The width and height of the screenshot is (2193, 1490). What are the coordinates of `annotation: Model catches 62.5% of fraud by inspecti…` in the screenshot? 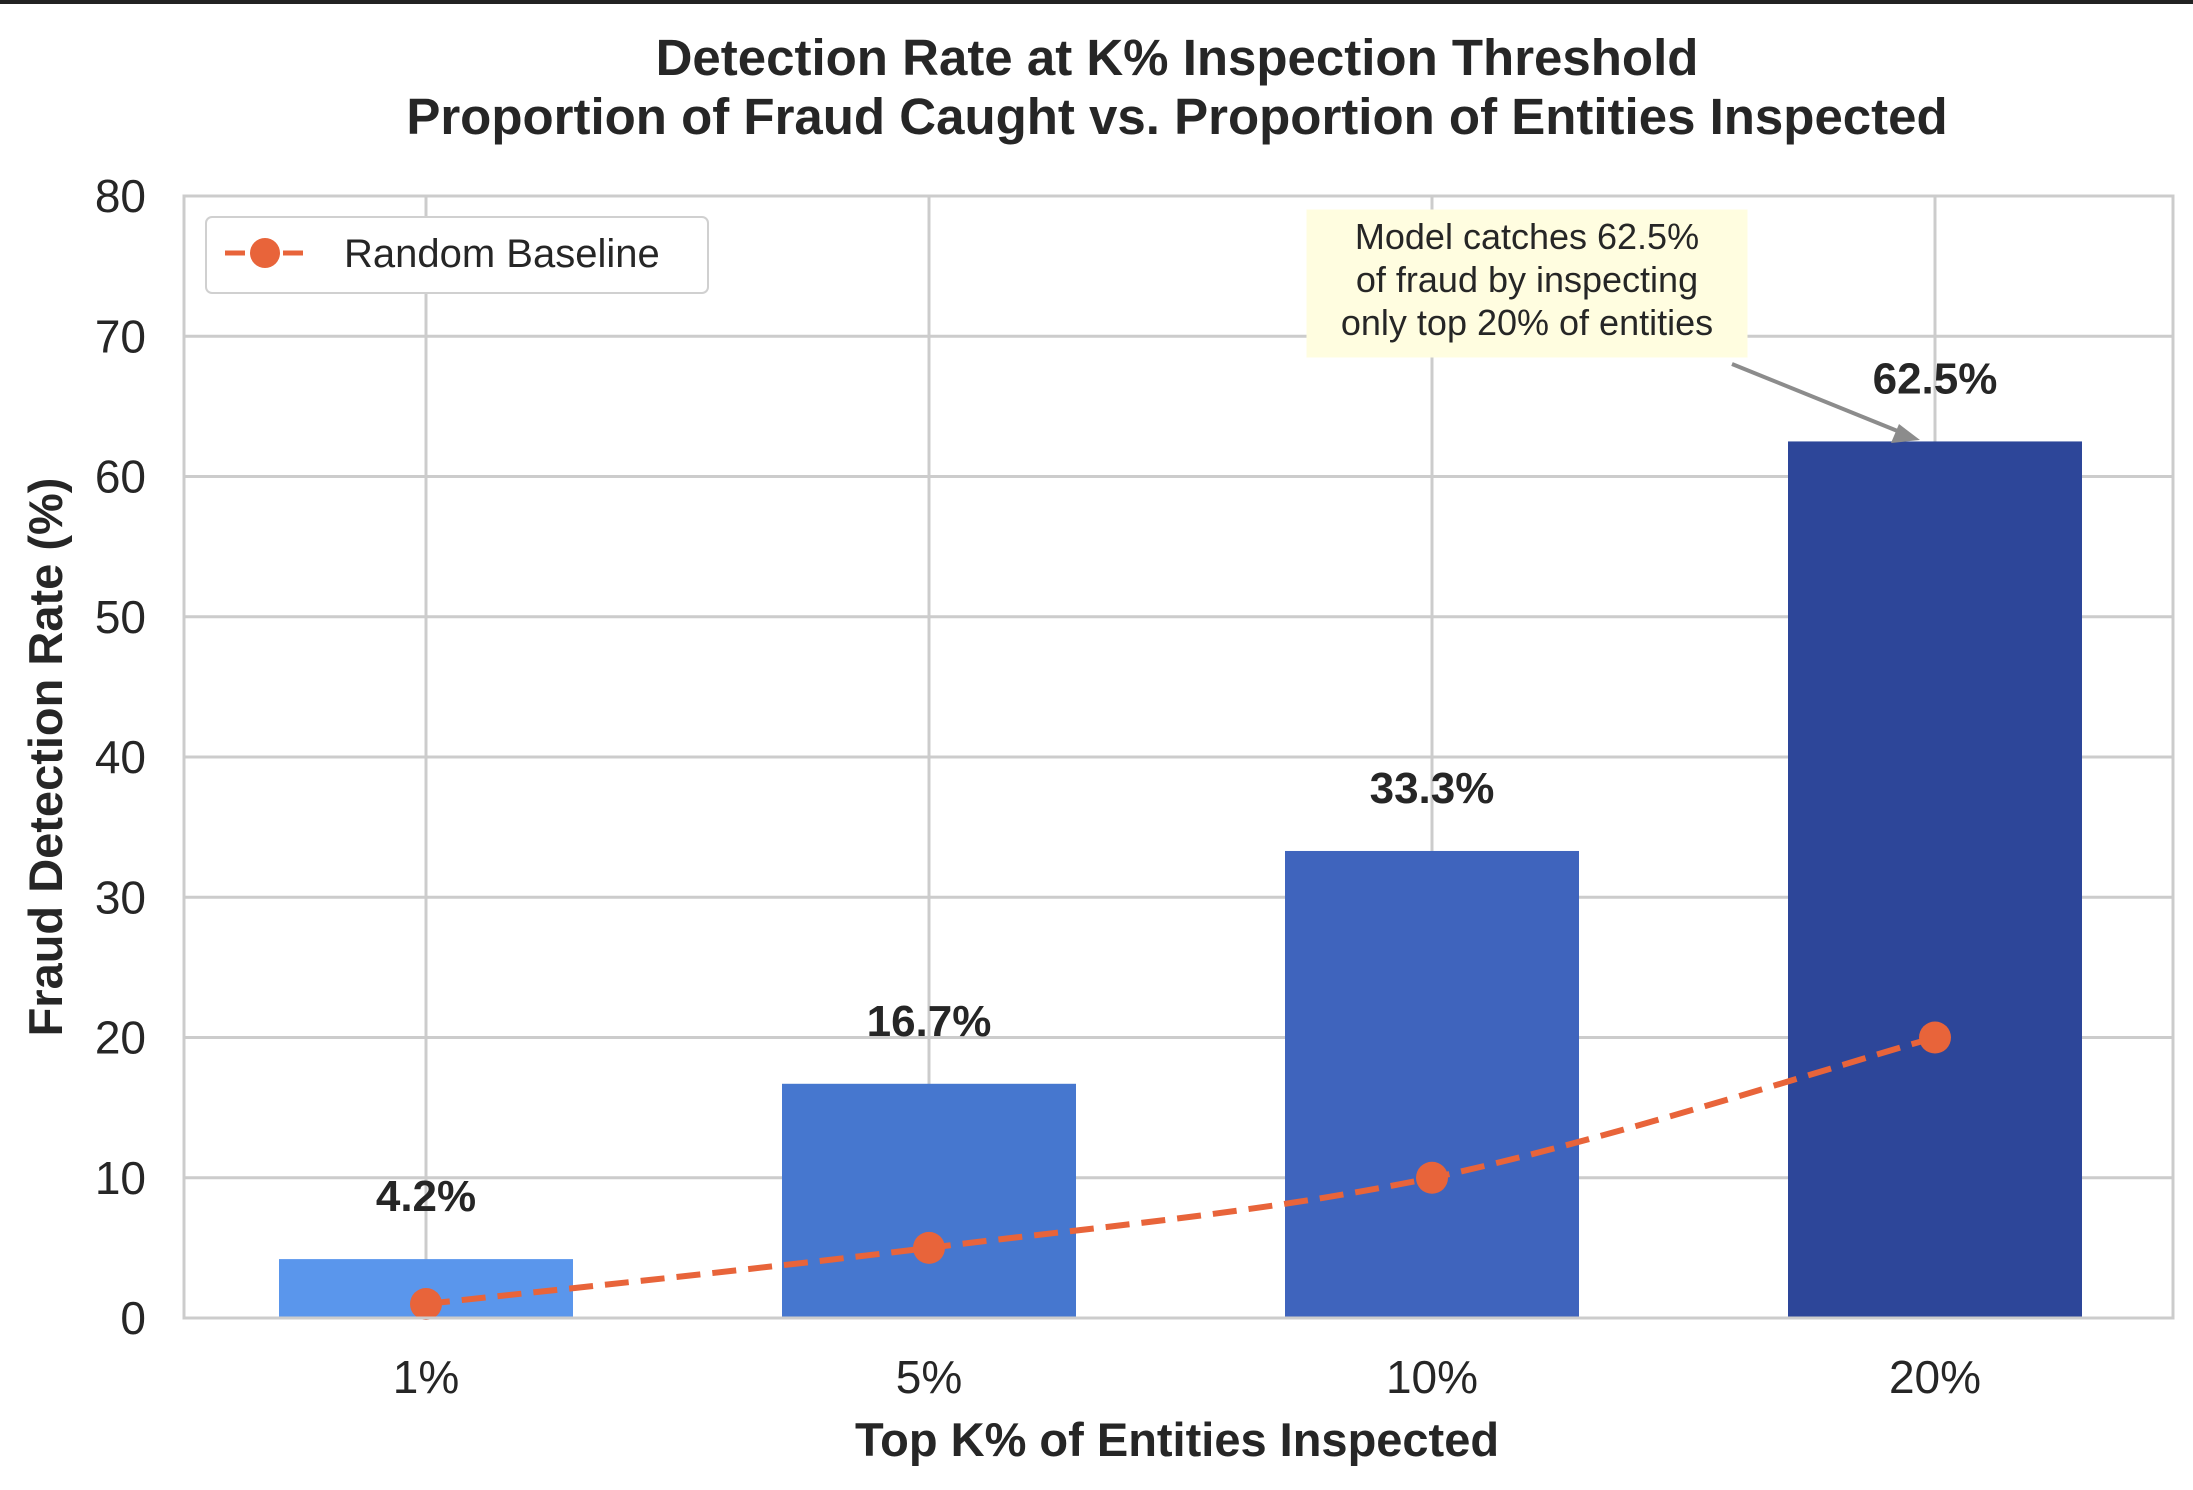 It's located at (1613, 326).